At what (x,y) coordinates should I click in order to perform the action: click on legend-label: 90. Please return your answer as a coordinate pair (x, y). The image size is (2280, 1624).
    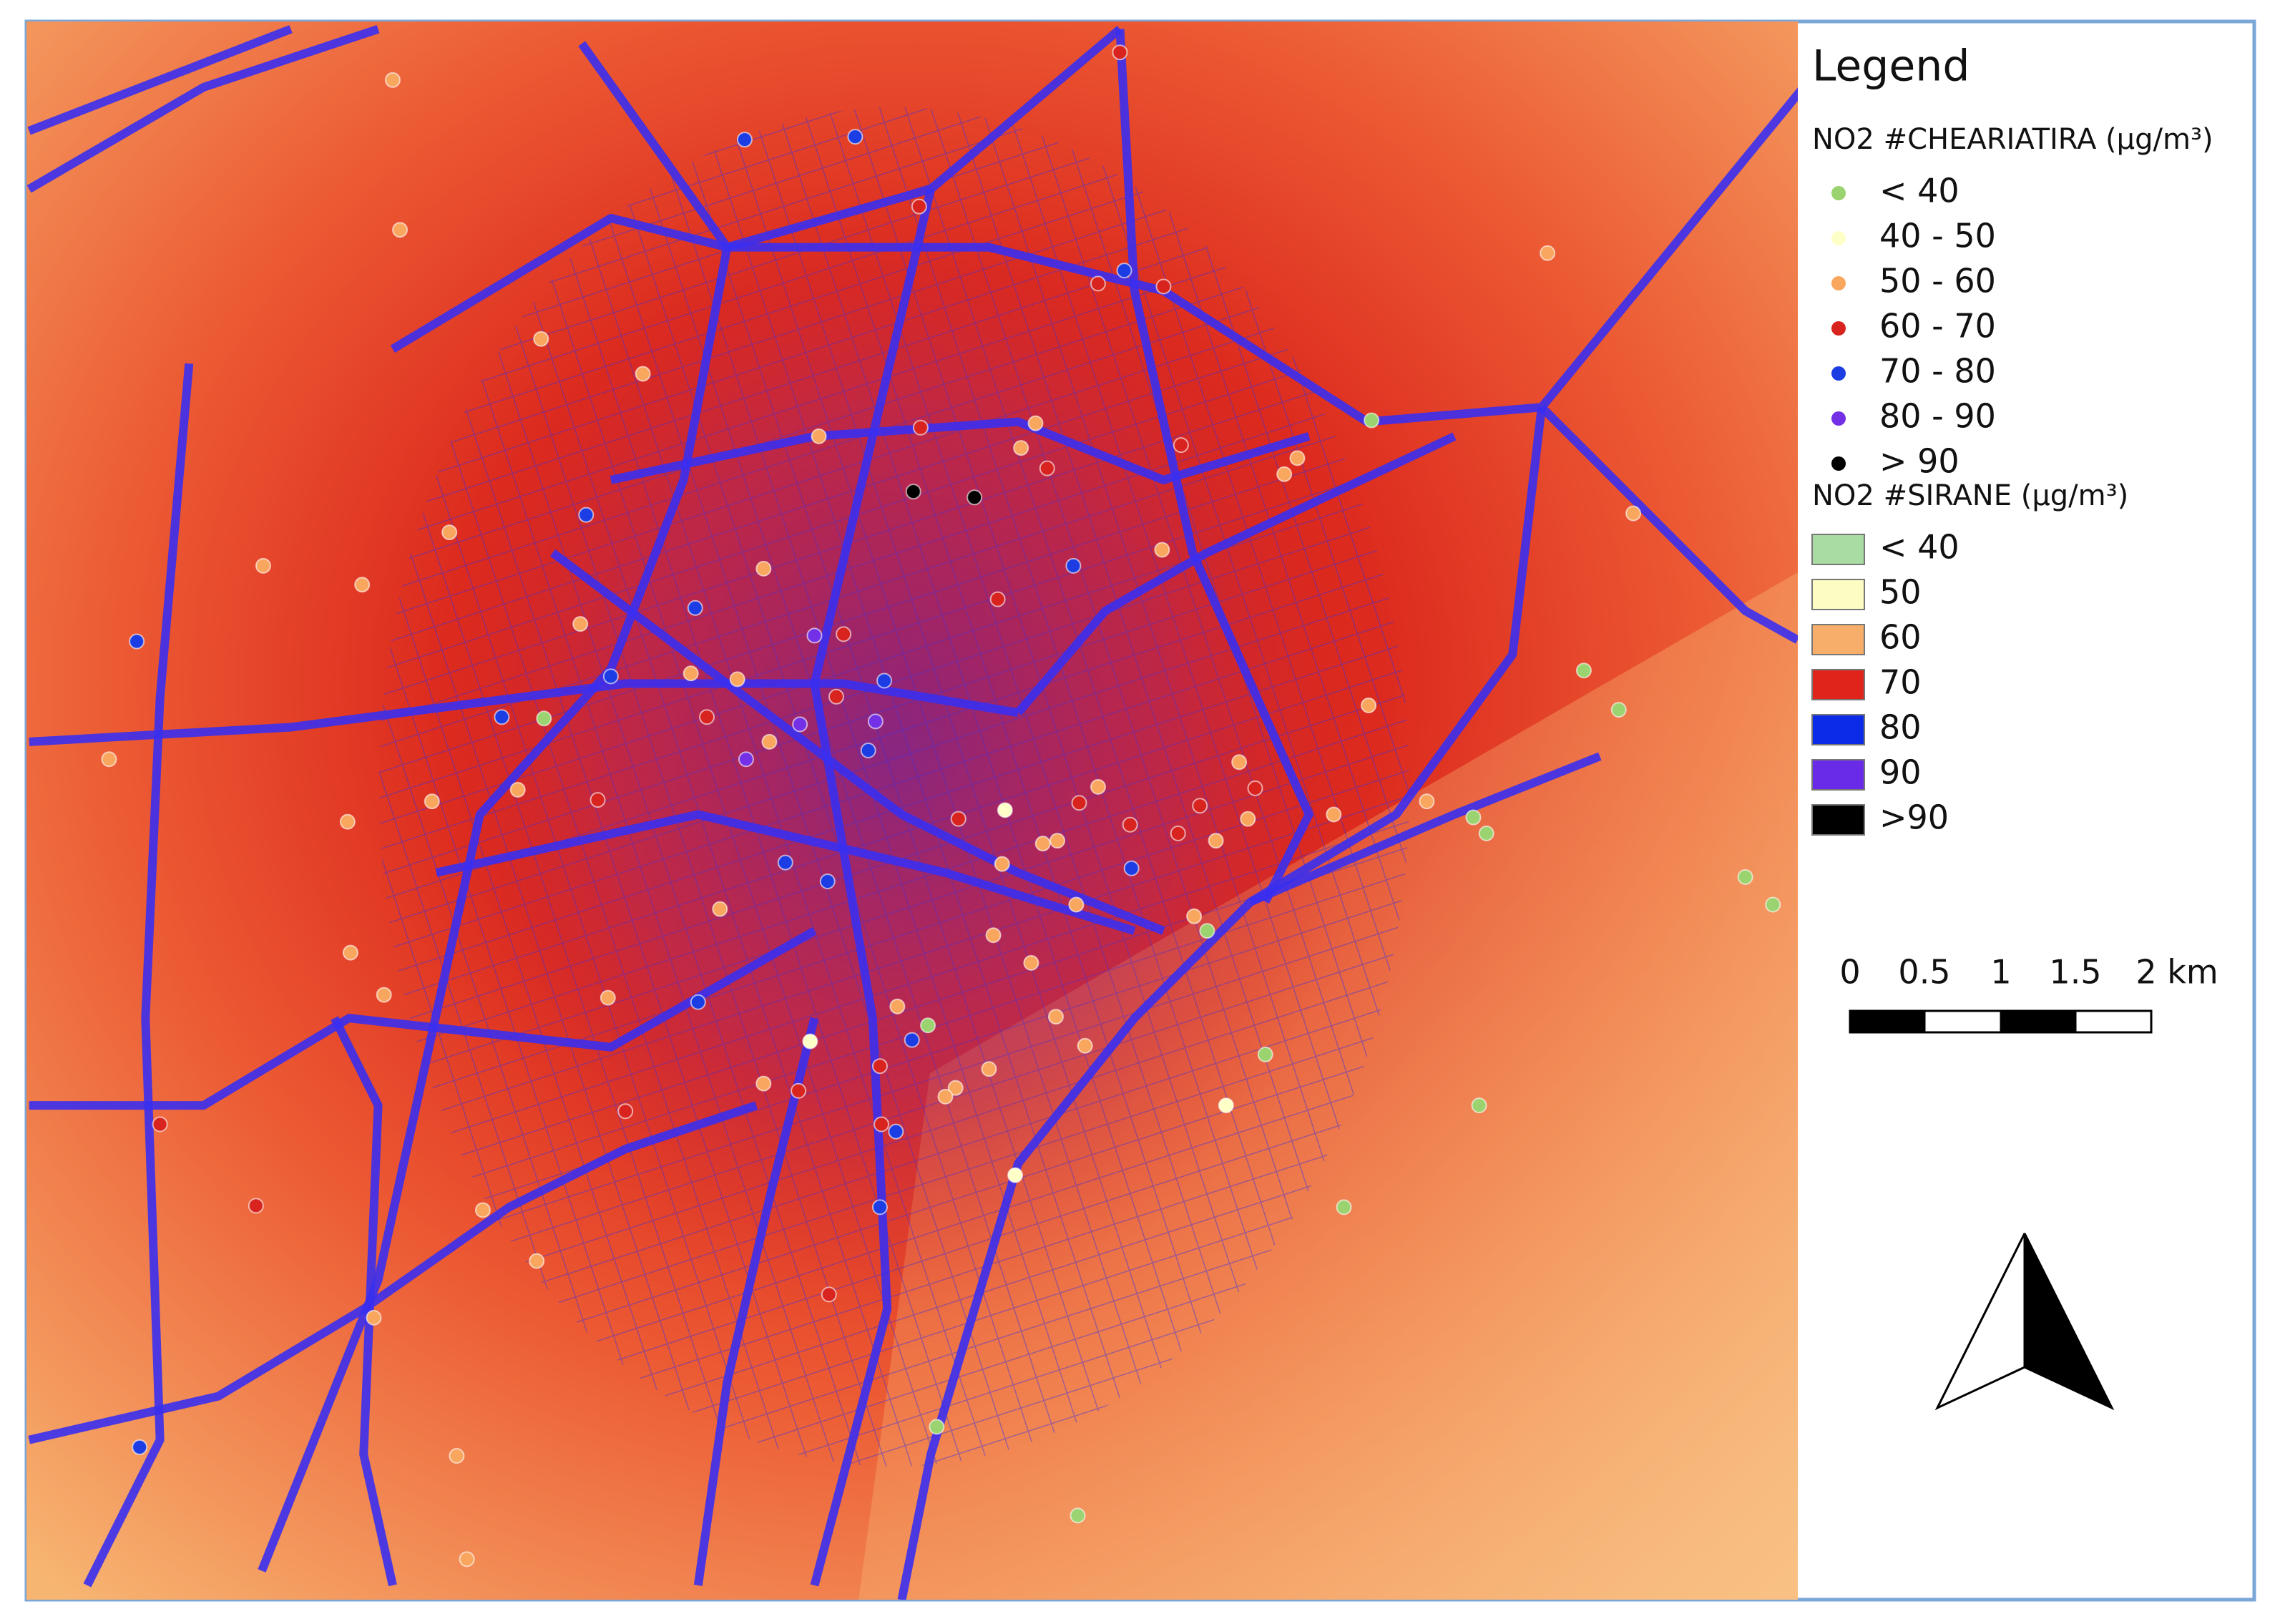
    Looking at the image, I should click on (1900, 772).